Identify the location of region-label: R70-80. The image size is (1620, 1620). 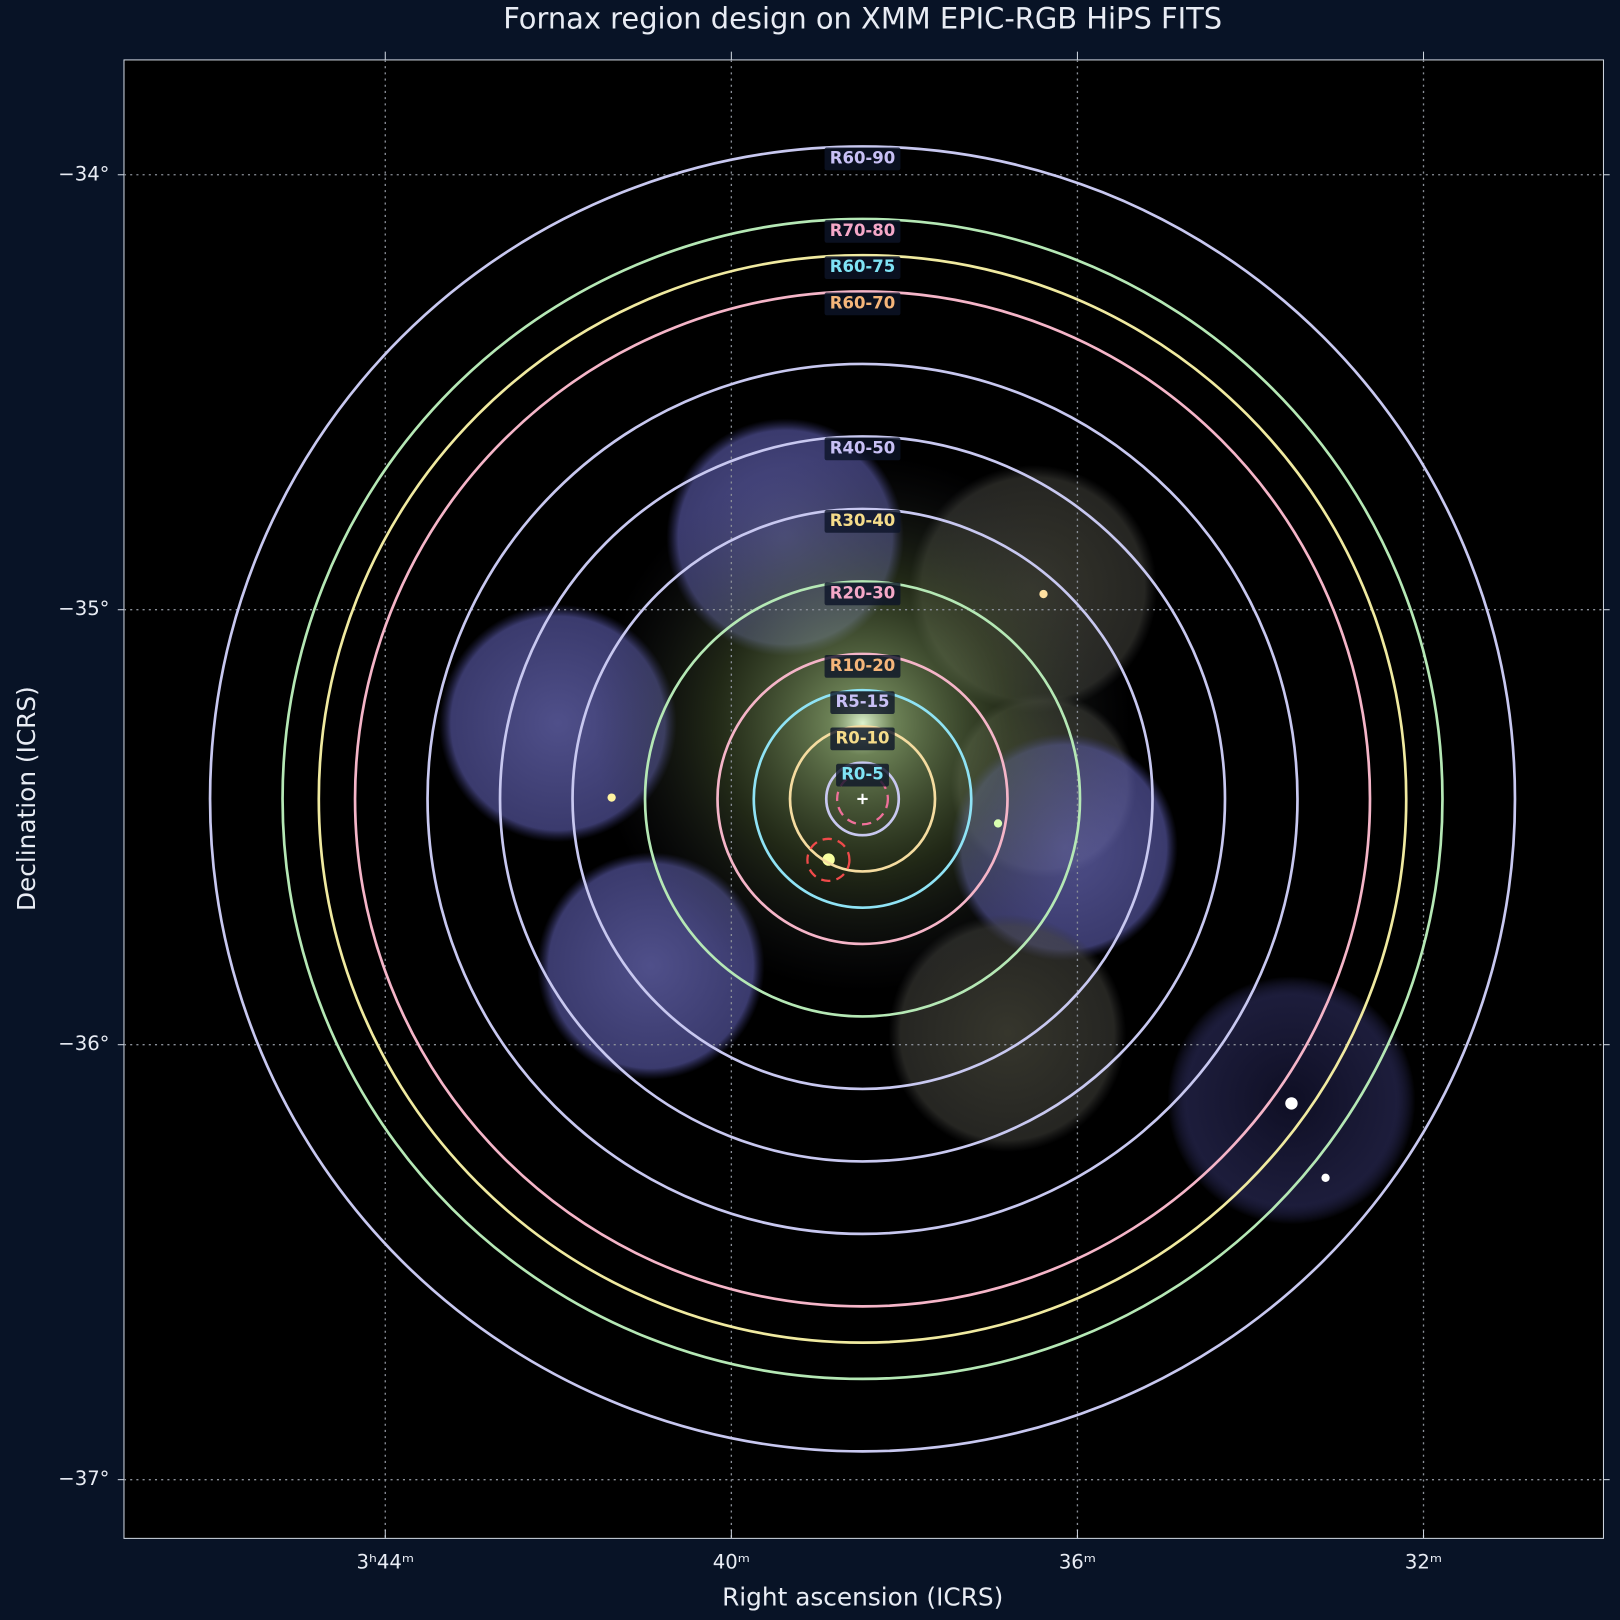
(863, 230).